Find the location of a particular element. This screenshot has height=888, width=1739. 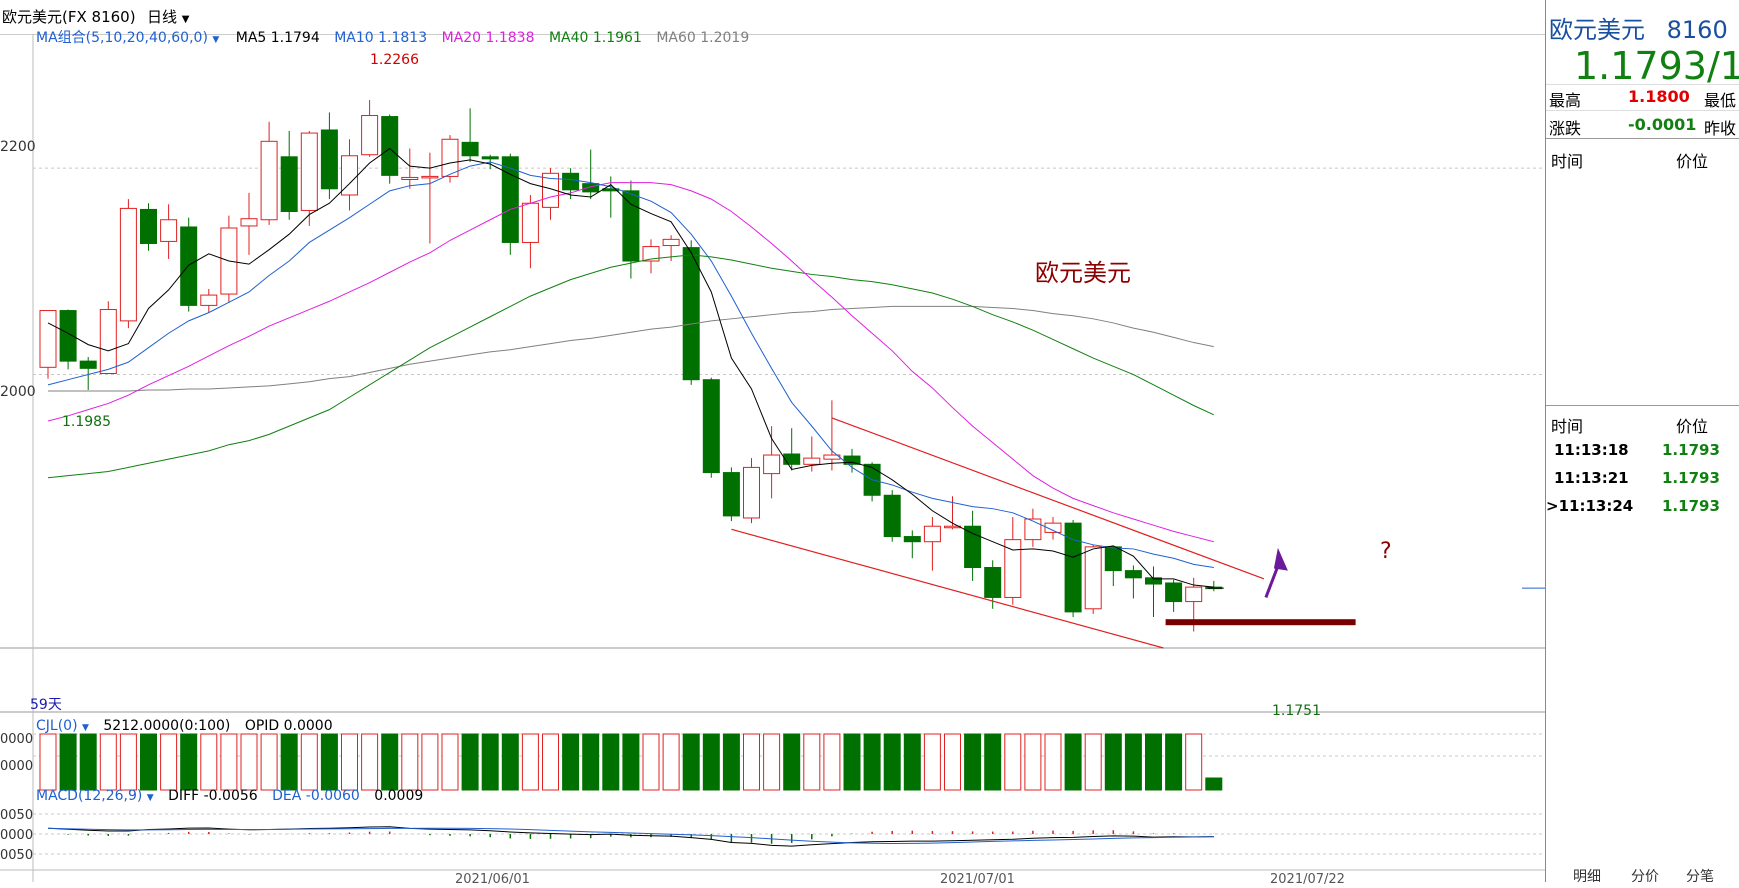

ma40-label: MA40 1.1961 is located at coordinates (595, 38).